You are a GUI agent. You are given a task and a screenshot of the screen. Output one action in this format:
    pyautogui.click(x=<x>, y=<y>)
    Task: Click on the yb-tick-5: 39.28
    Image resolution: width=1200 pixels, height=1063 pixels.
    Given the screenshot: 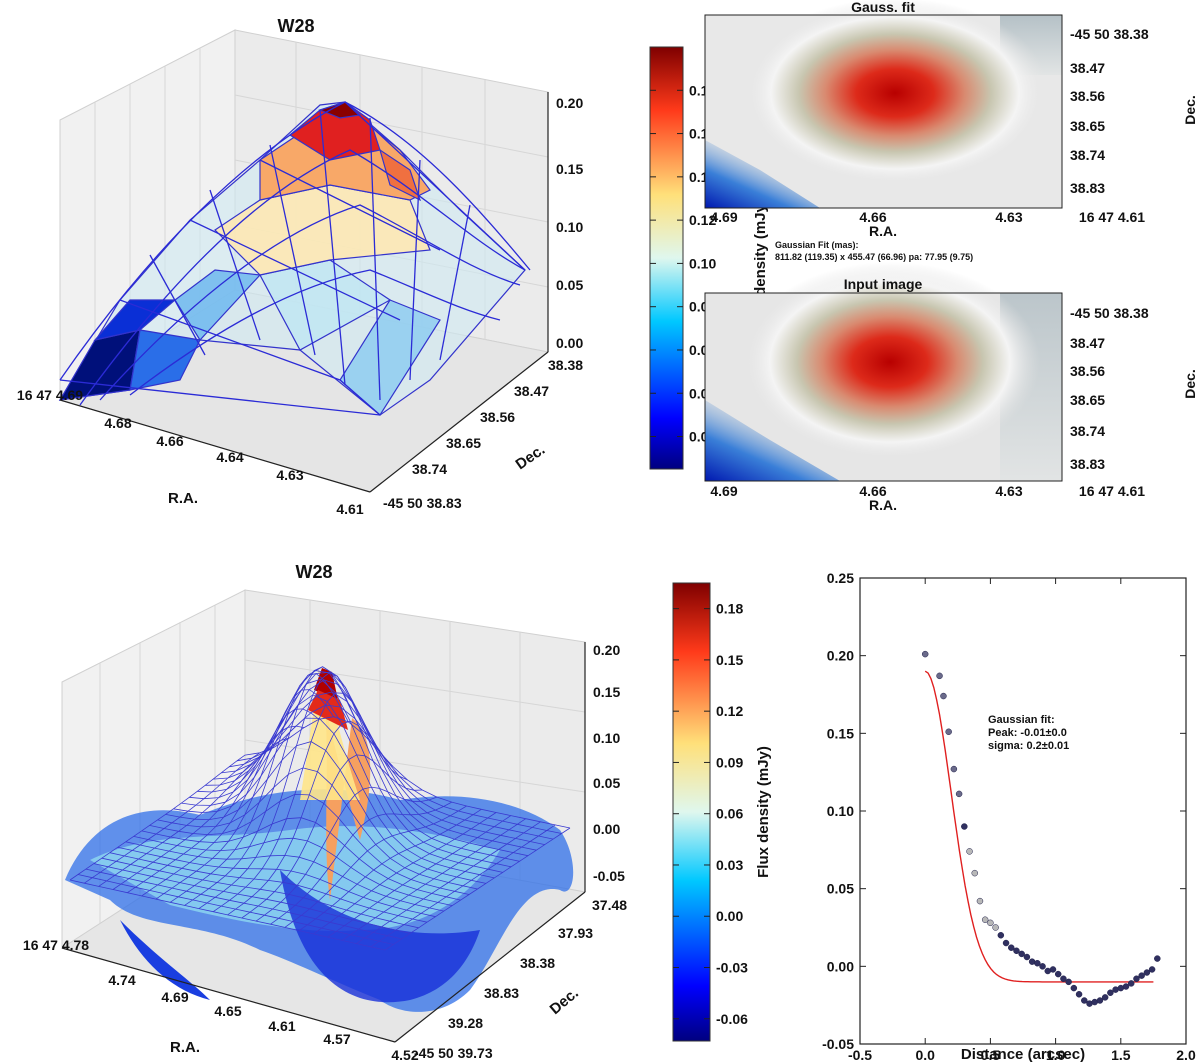 What is the action you would take?
    pyautogui.click(x=465, y=1023)
    